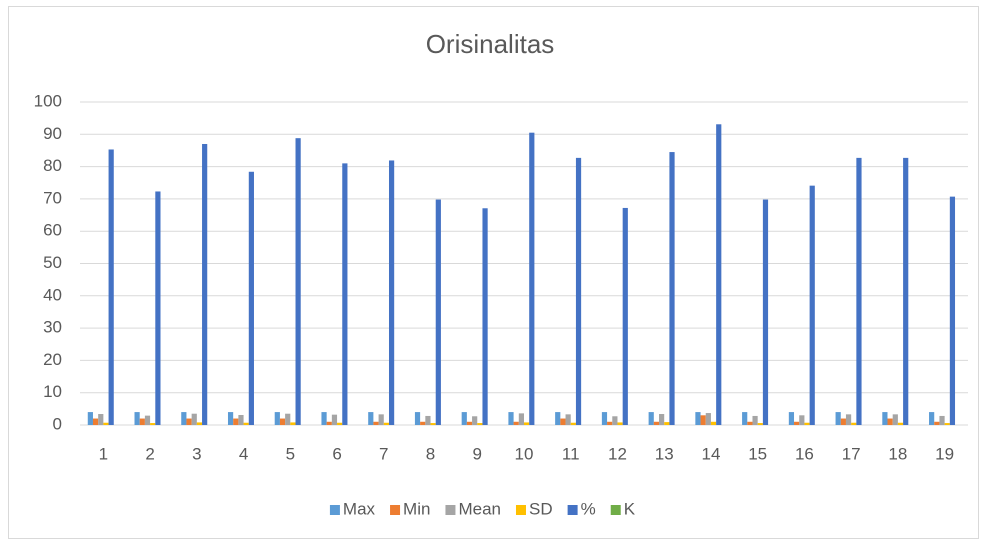 This screenshot has height=545, width=983. I want to click on x-tick-label: 4, so click(243, 453).